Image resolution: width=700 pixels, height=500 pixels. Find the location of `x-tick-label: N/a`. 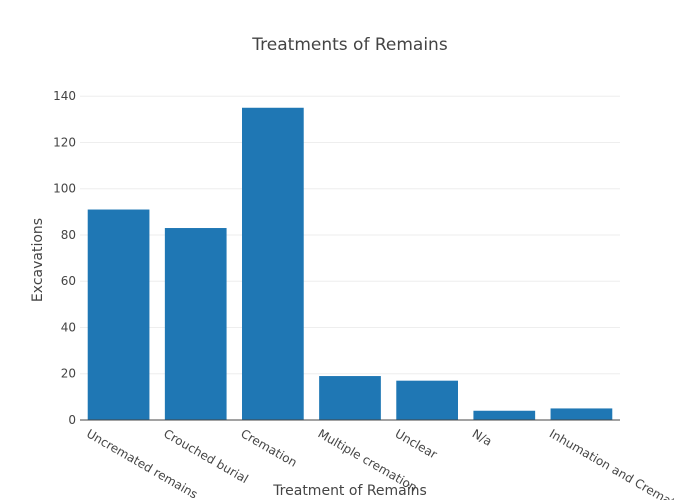

x-tick-label: N/a is located at coordinates (482, 437).